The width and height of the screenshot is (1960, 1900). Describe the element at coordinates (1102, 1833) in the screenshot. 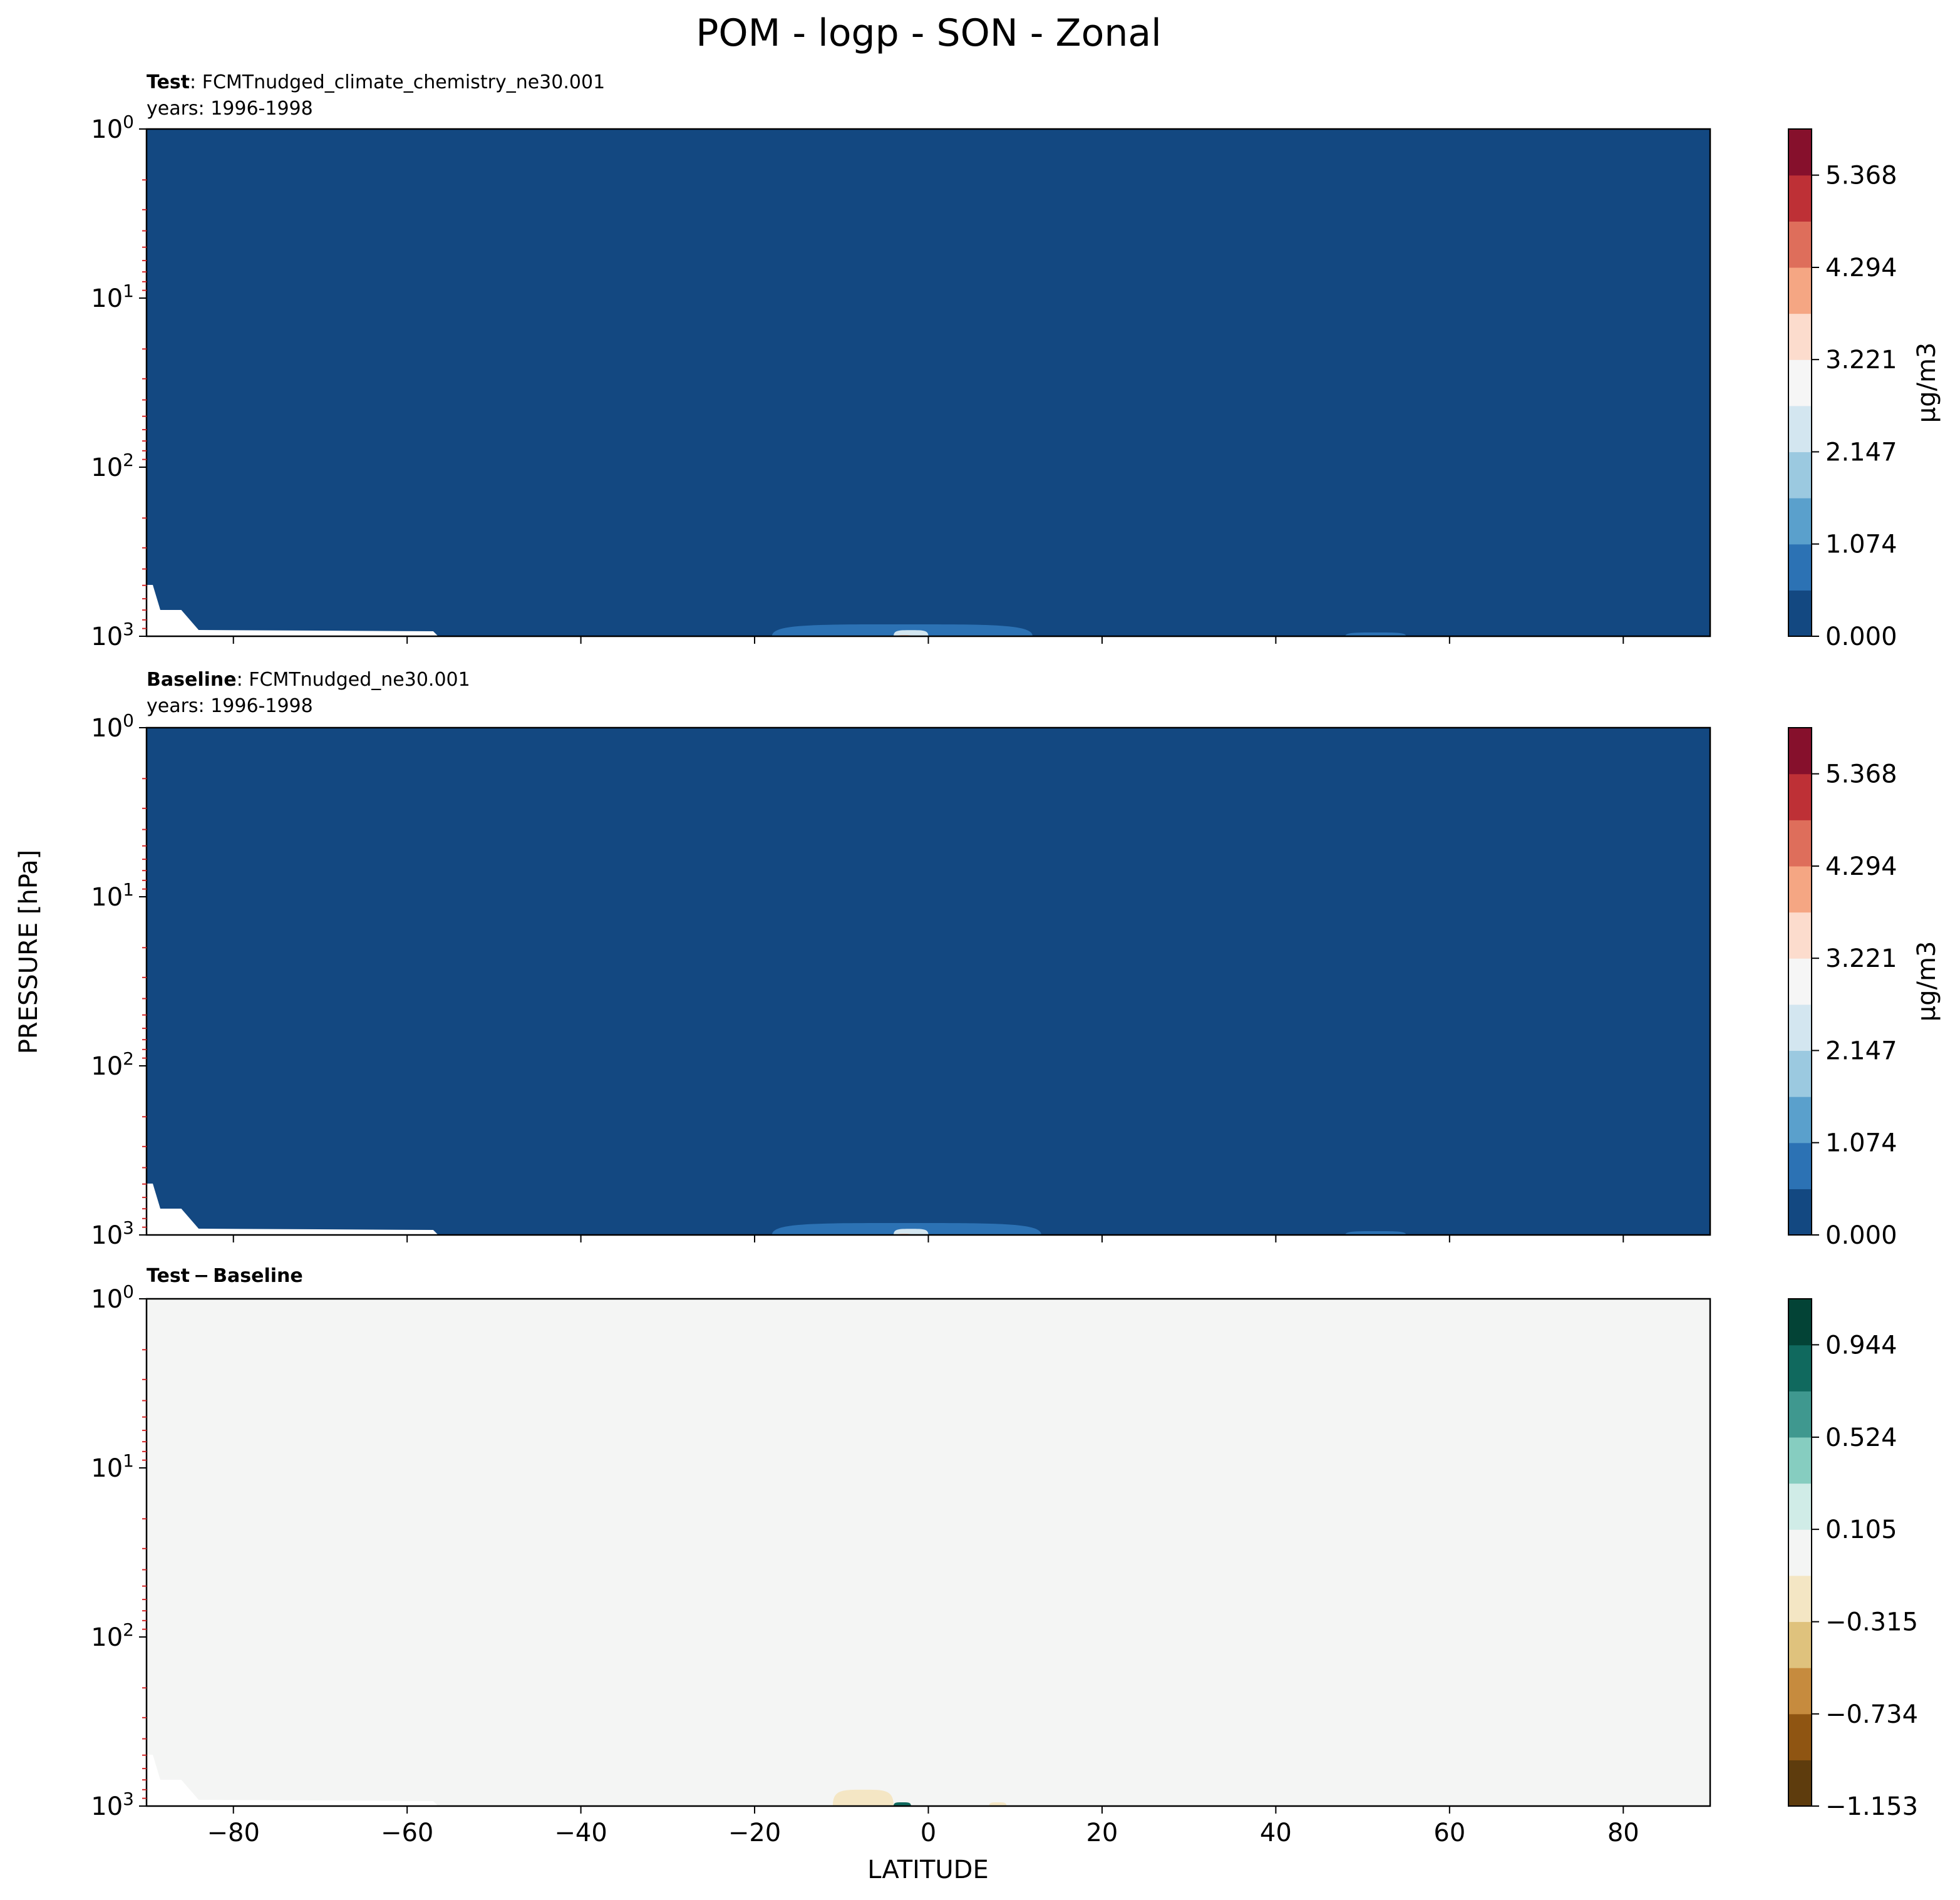

I see `x-tick-label: 20` at that location.